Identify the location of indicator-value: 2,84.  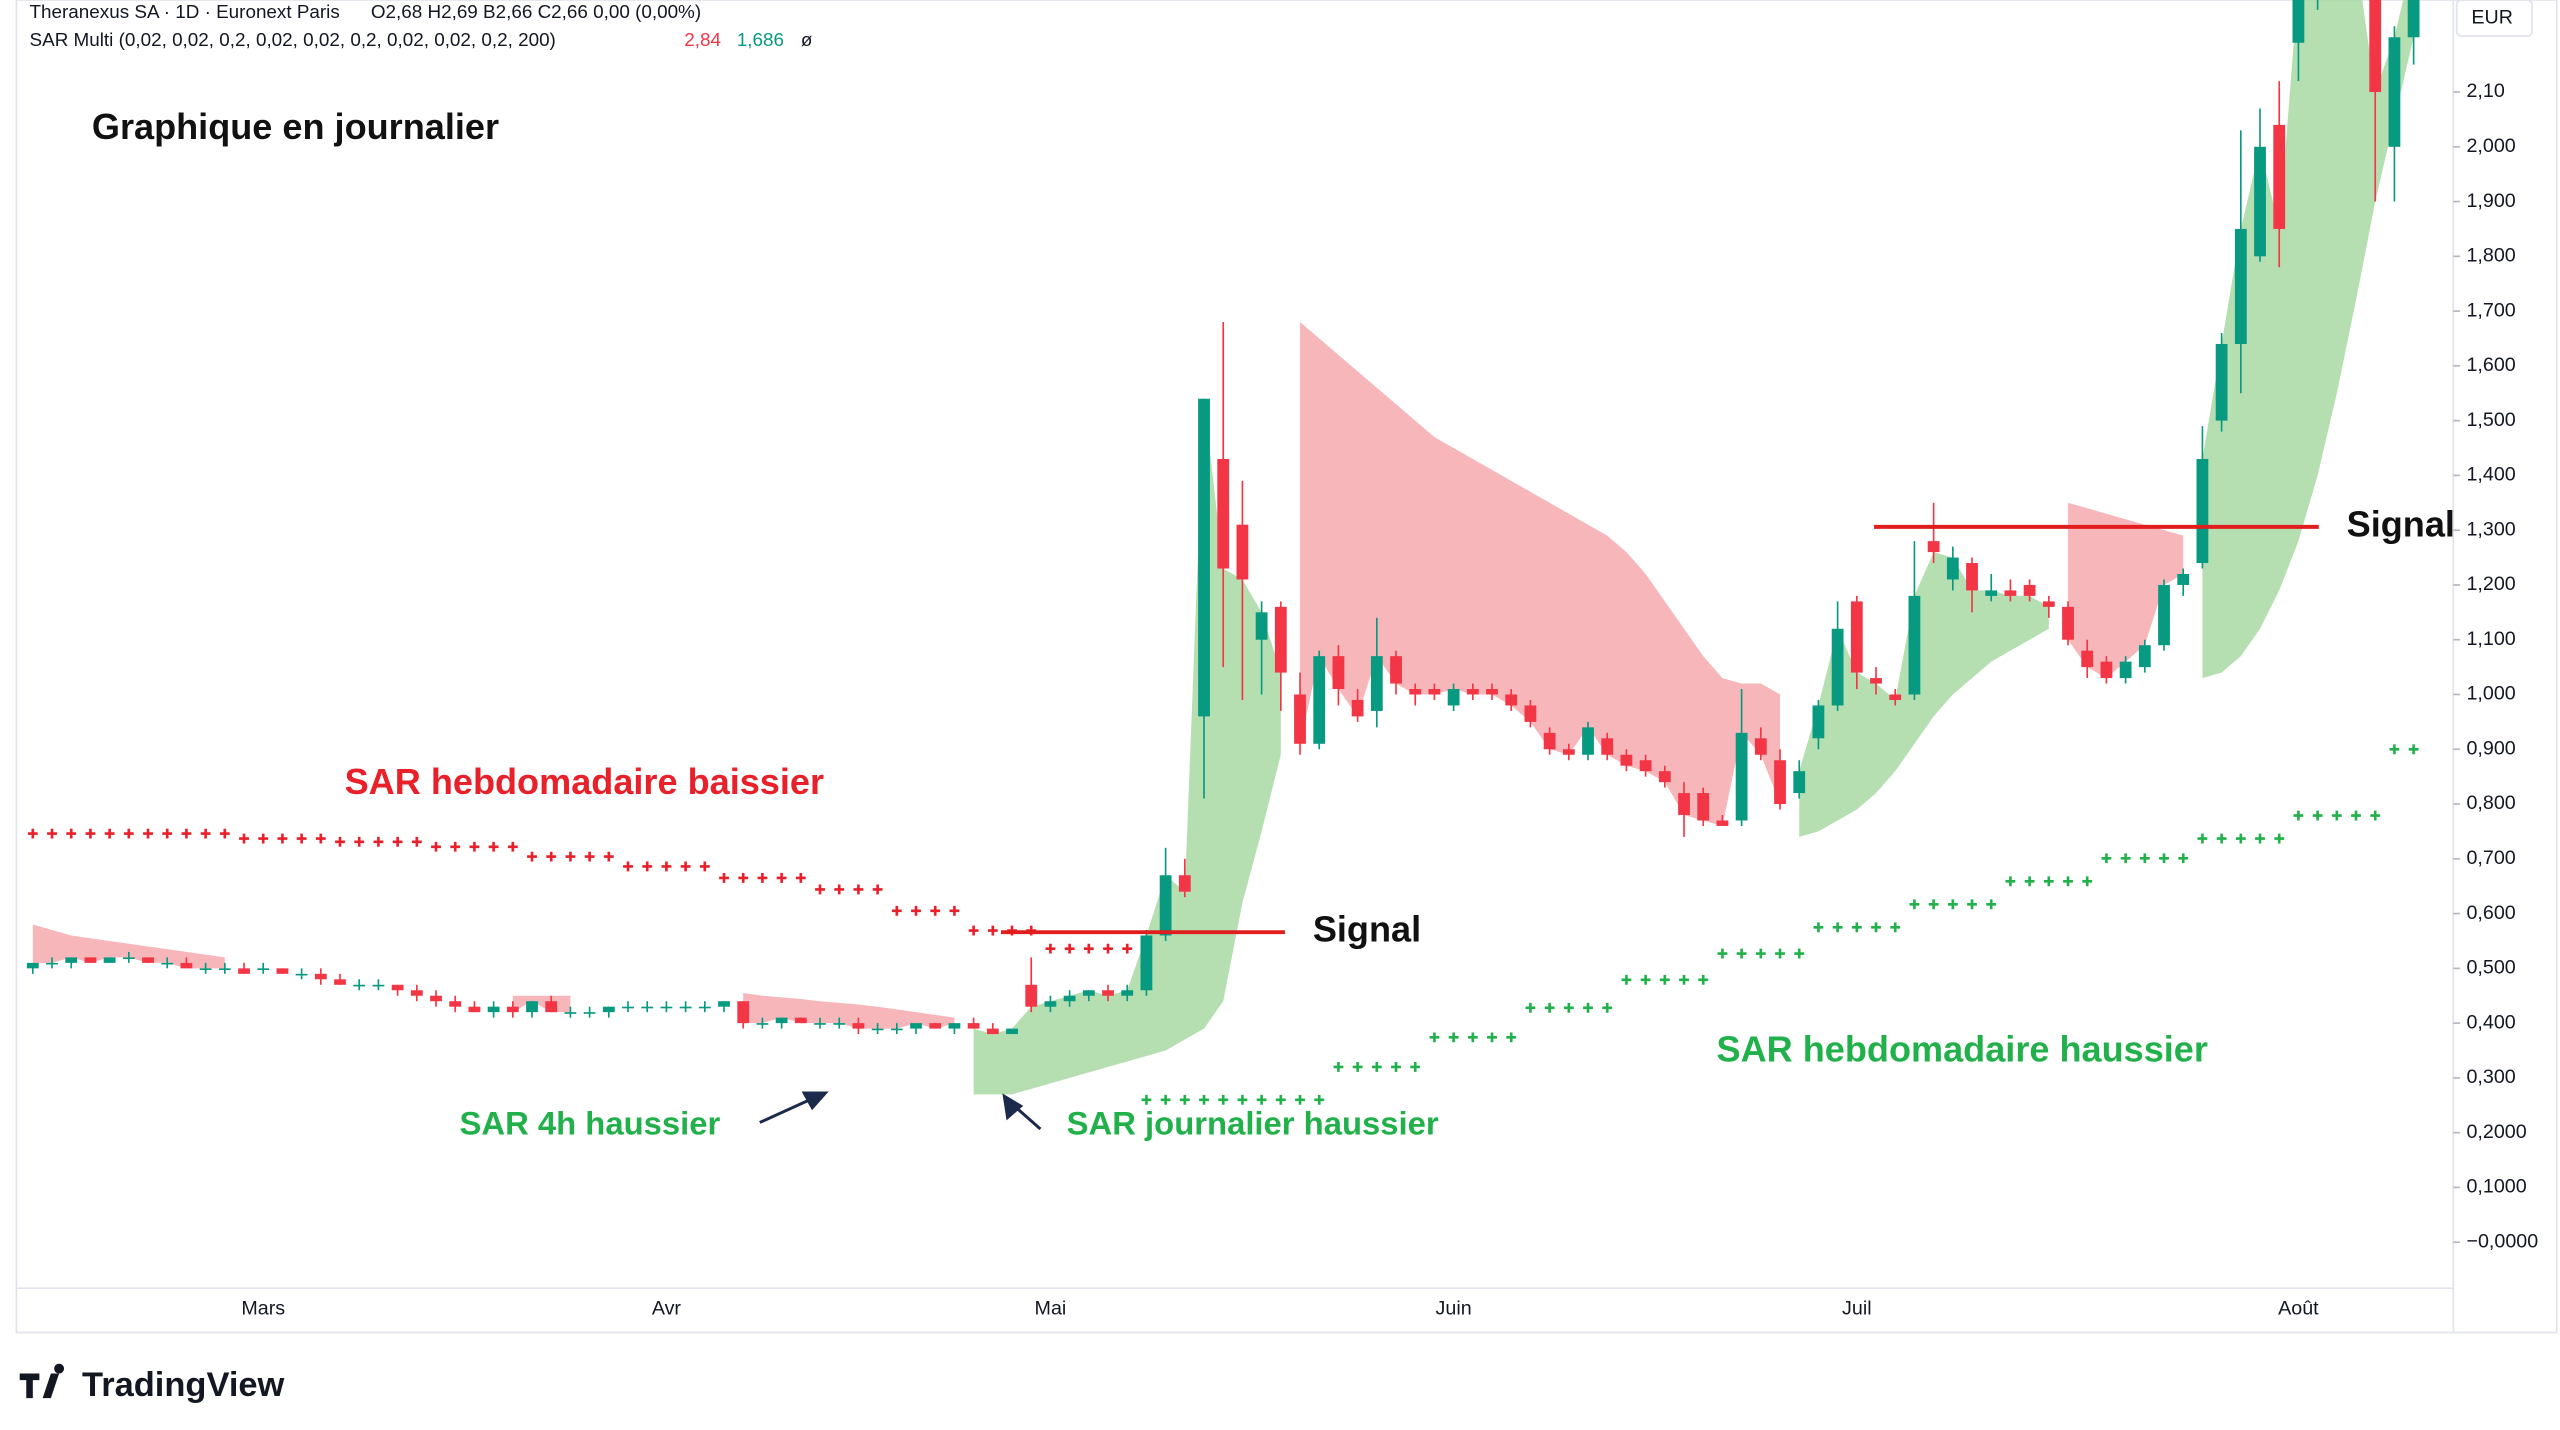
(702, 39).